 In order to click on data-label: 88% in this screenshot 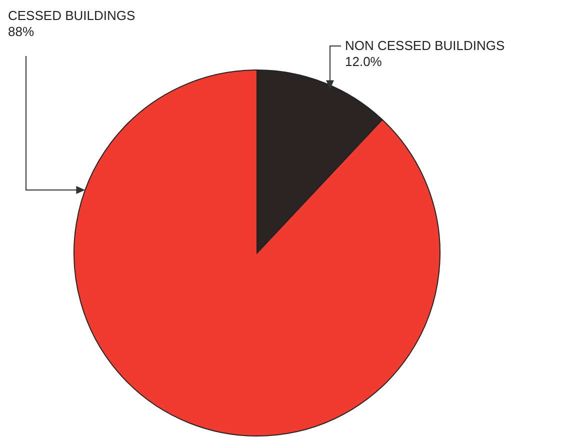, I will do `click(21, 31)`.